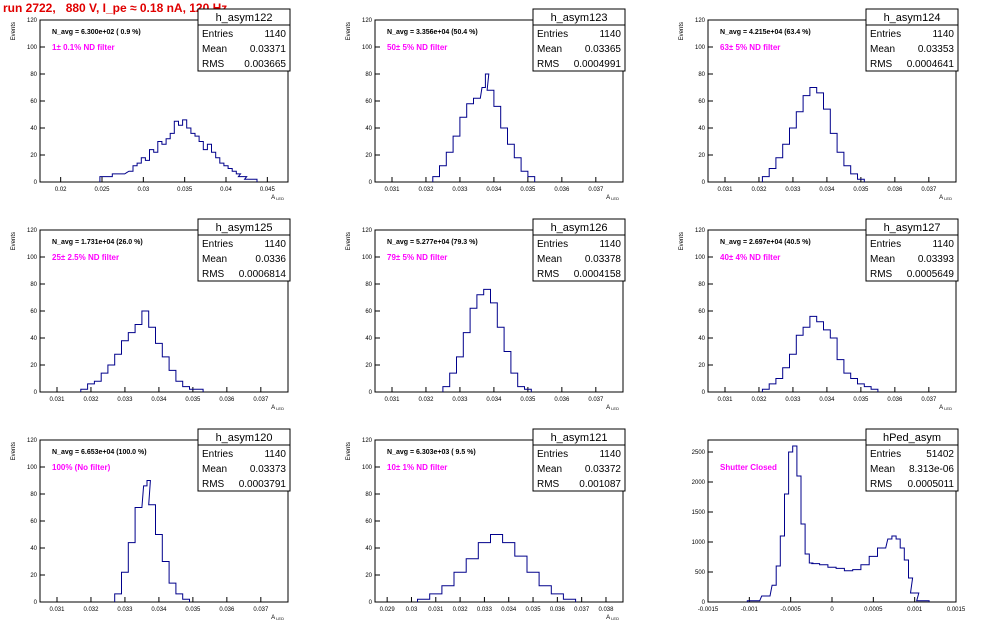  I want to click on mean-value: 0.03378, so click(603, 259).